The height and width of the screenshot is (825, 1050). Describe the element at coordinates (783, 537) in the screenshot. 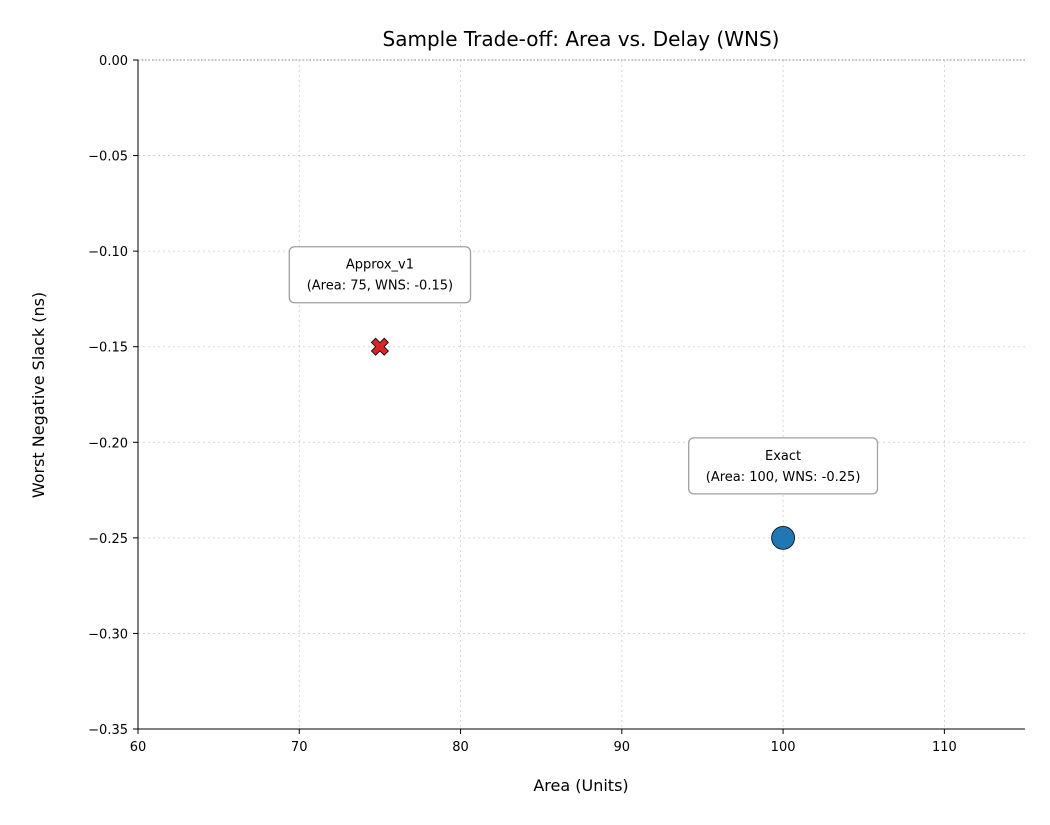

I see `data-point-circle-marker` at that location.